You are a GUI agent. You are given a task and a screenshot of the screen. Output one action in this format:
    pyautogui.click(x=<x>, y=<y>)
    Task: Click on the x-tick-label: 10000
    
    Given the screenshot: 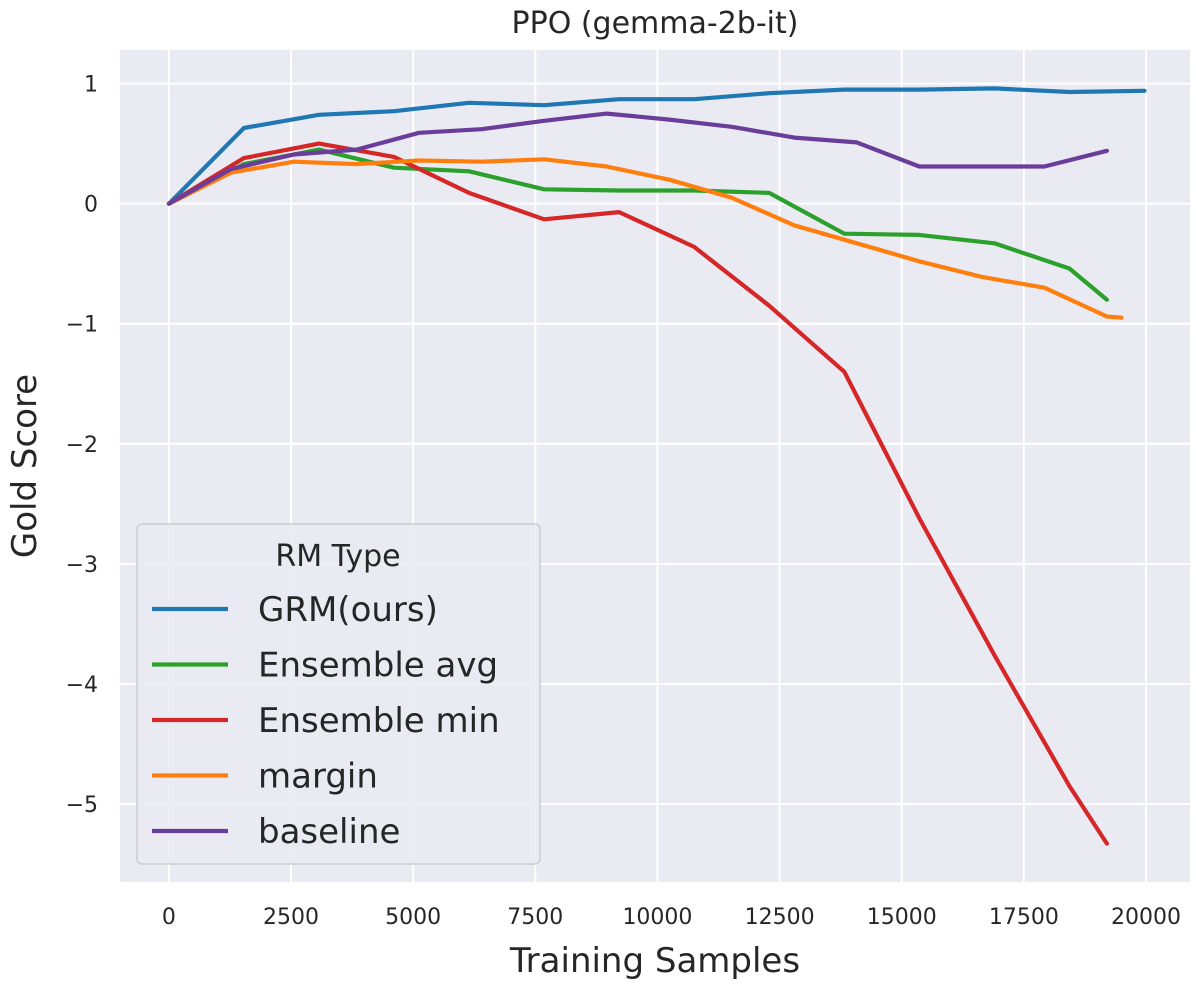 What is the action you would take?
    pyautogui.click(x=657, y=917)
    